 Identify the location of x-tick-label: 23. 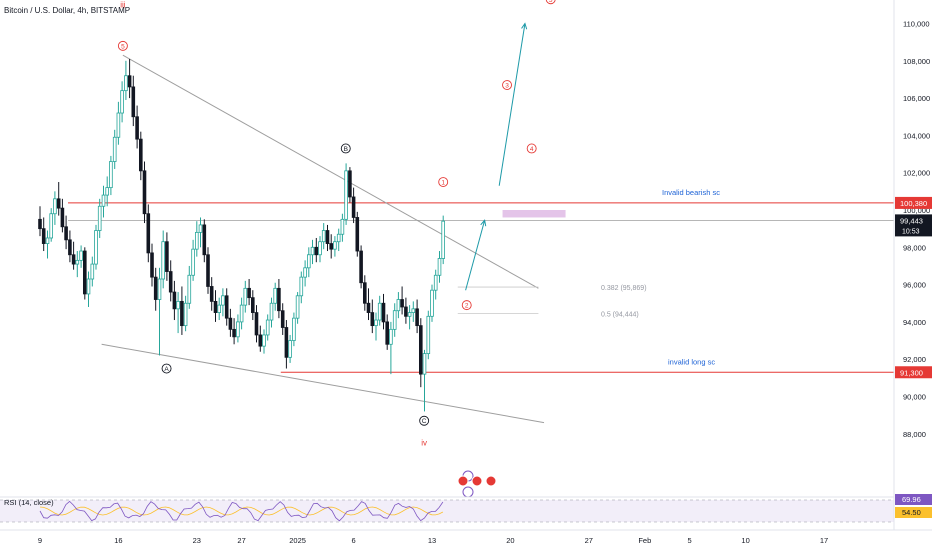
(197, 540).